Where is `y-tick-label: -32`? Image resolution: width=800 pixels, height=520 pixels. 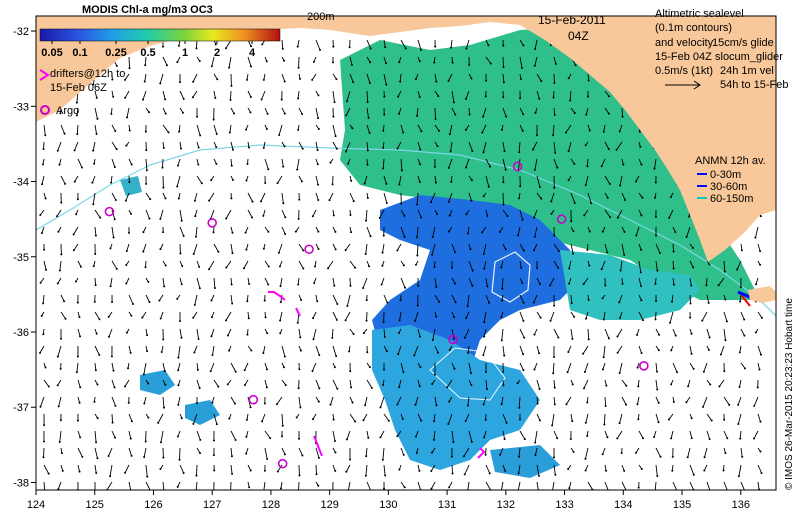 y-tick-label: -32 is located at coordinates (21, 32).